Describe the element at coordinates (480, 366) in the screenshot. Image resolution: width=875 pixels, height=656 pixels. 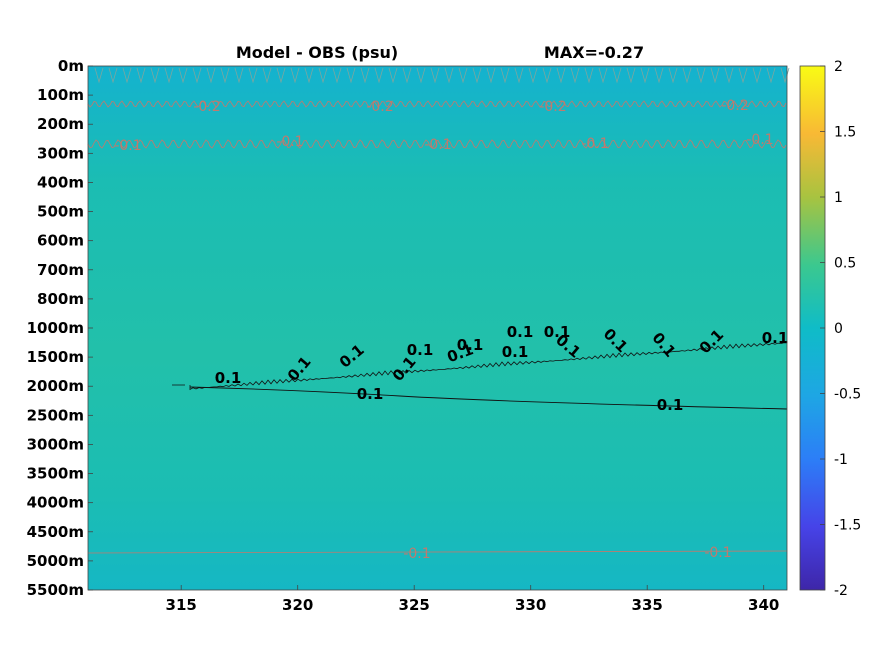
I see `contour-line-pos-0.1-upper` at that location.